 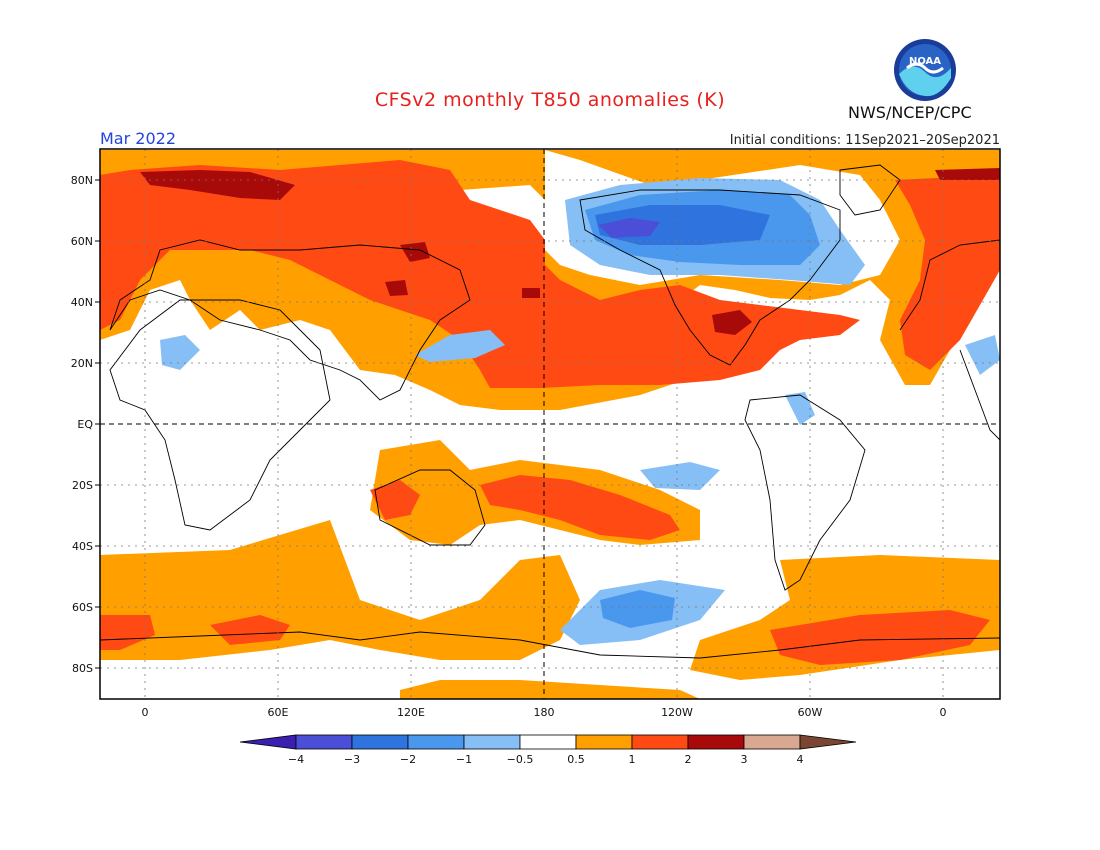 I want to click on colorbar, so click(x=548, y=742).